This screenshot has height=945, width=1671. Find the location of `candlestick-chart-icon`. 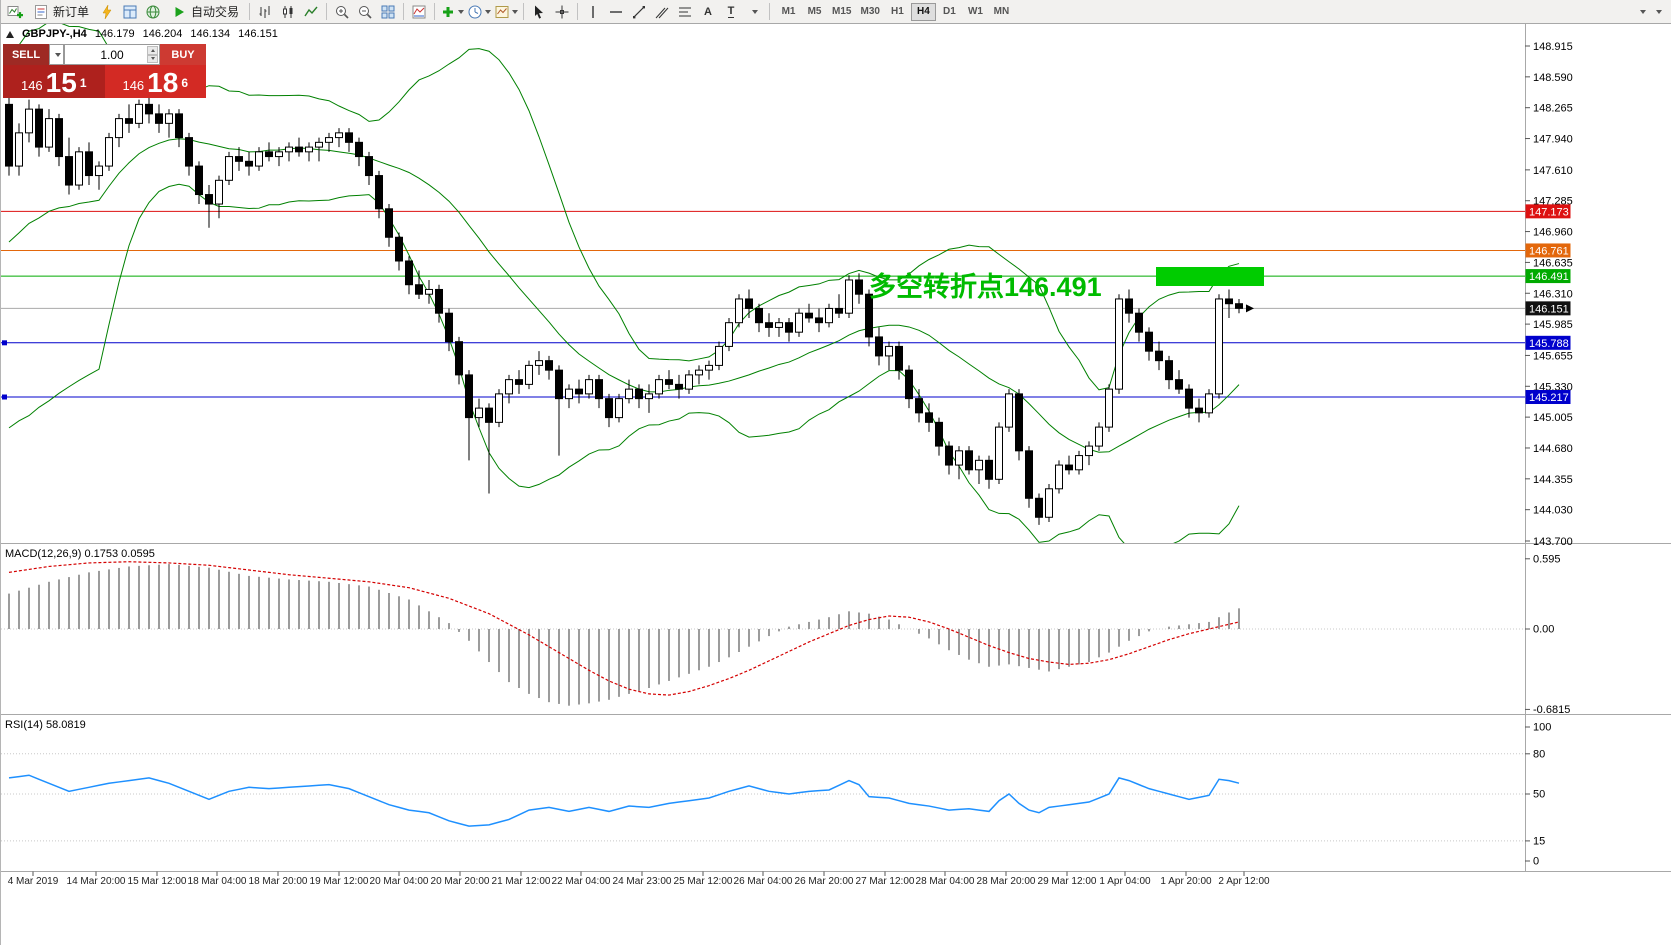

candlestick-chart-icon is located at coordinates (288, 11).